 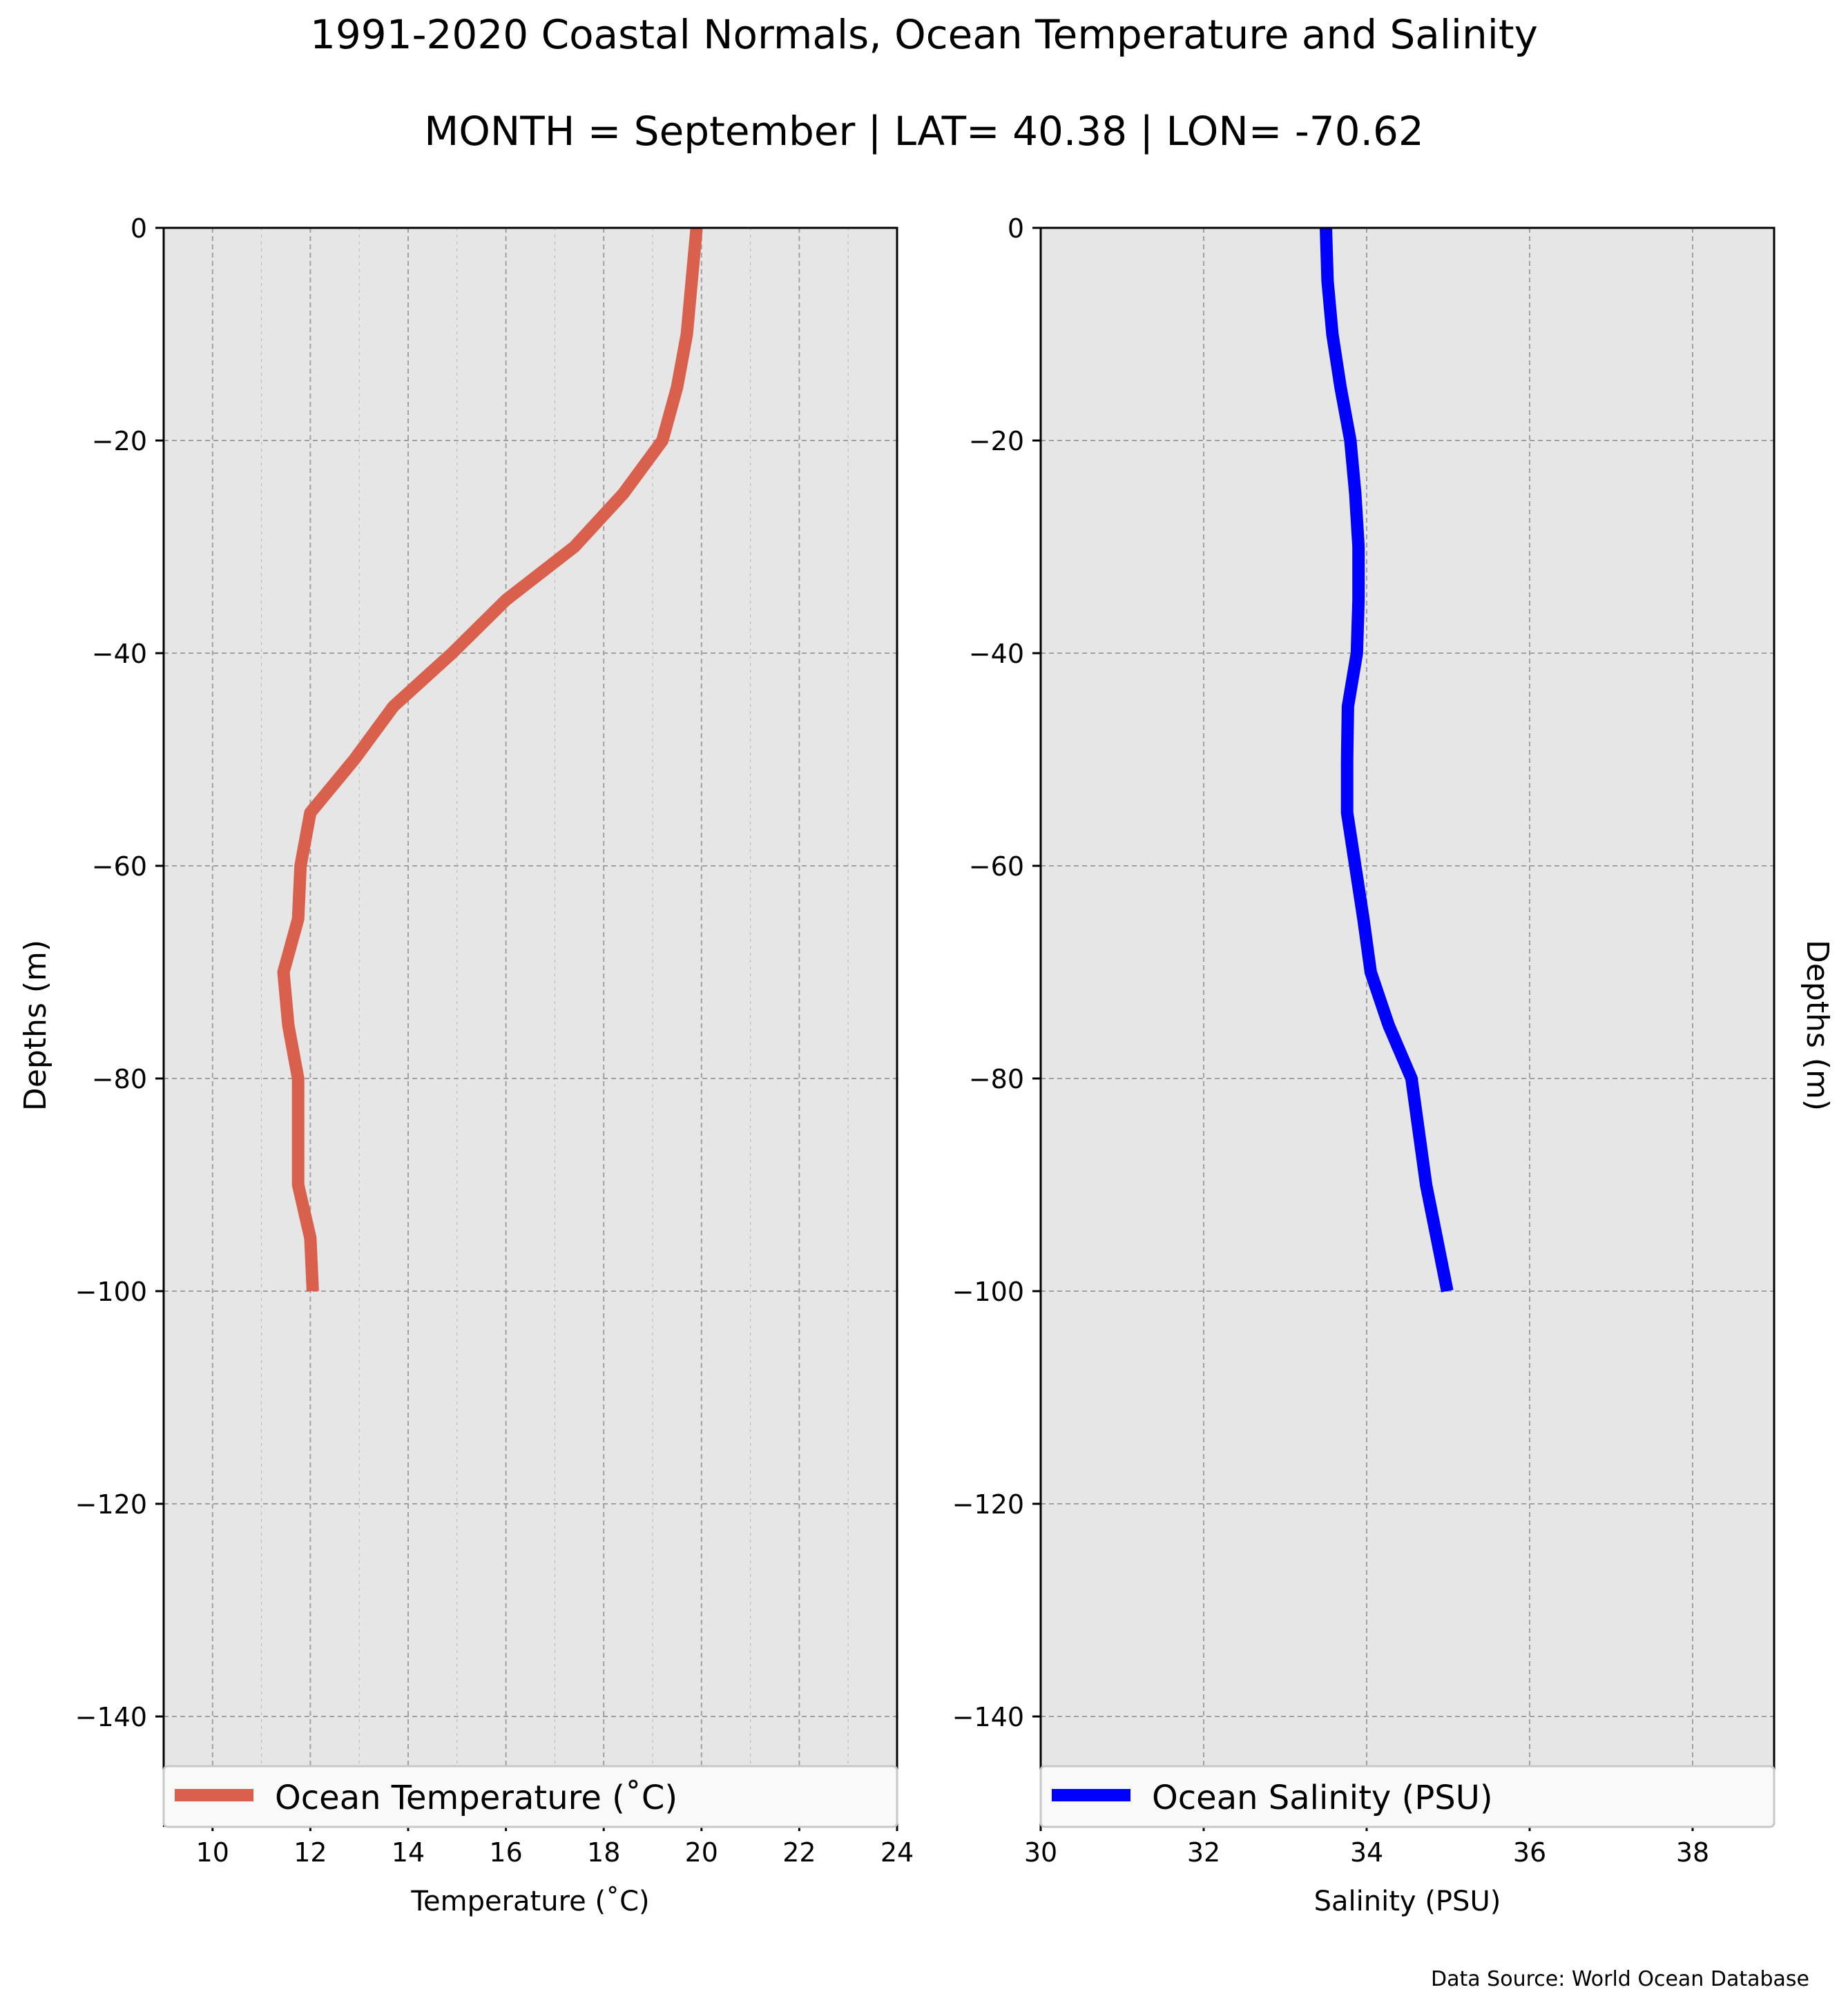 I want to click on salinity-legend-label: Ocean Salinity (PSU), so click(x=1322, y=1798).